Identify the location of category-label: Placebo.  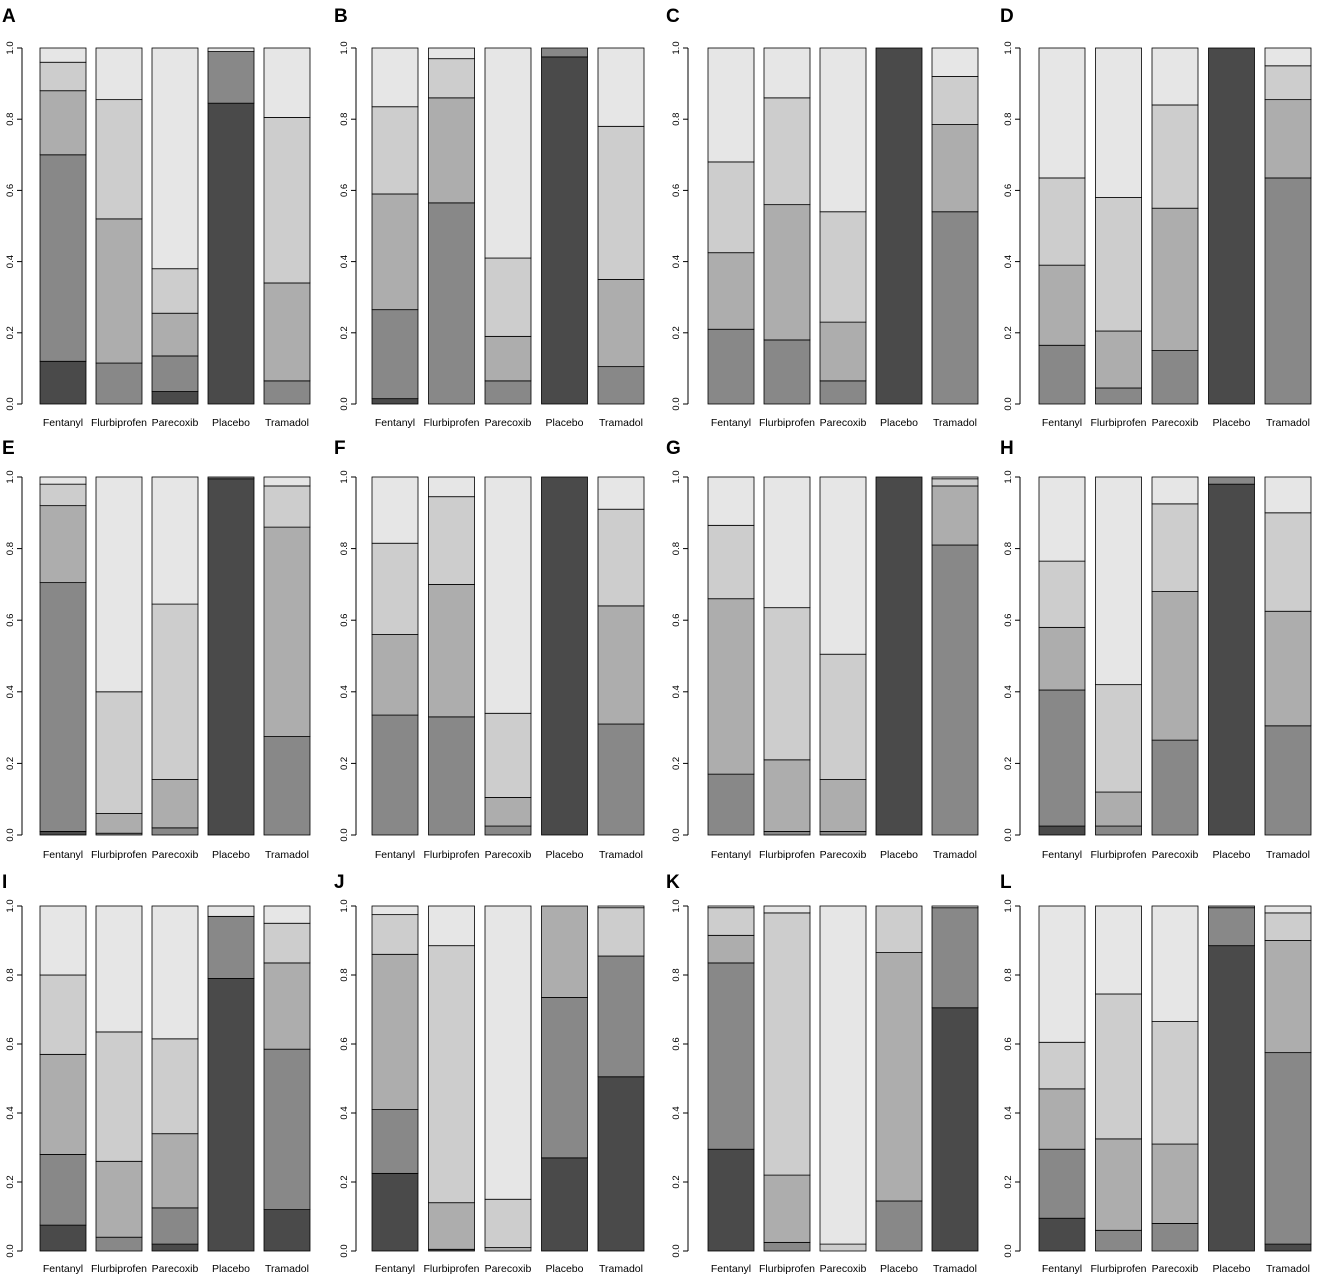
(231, 855).